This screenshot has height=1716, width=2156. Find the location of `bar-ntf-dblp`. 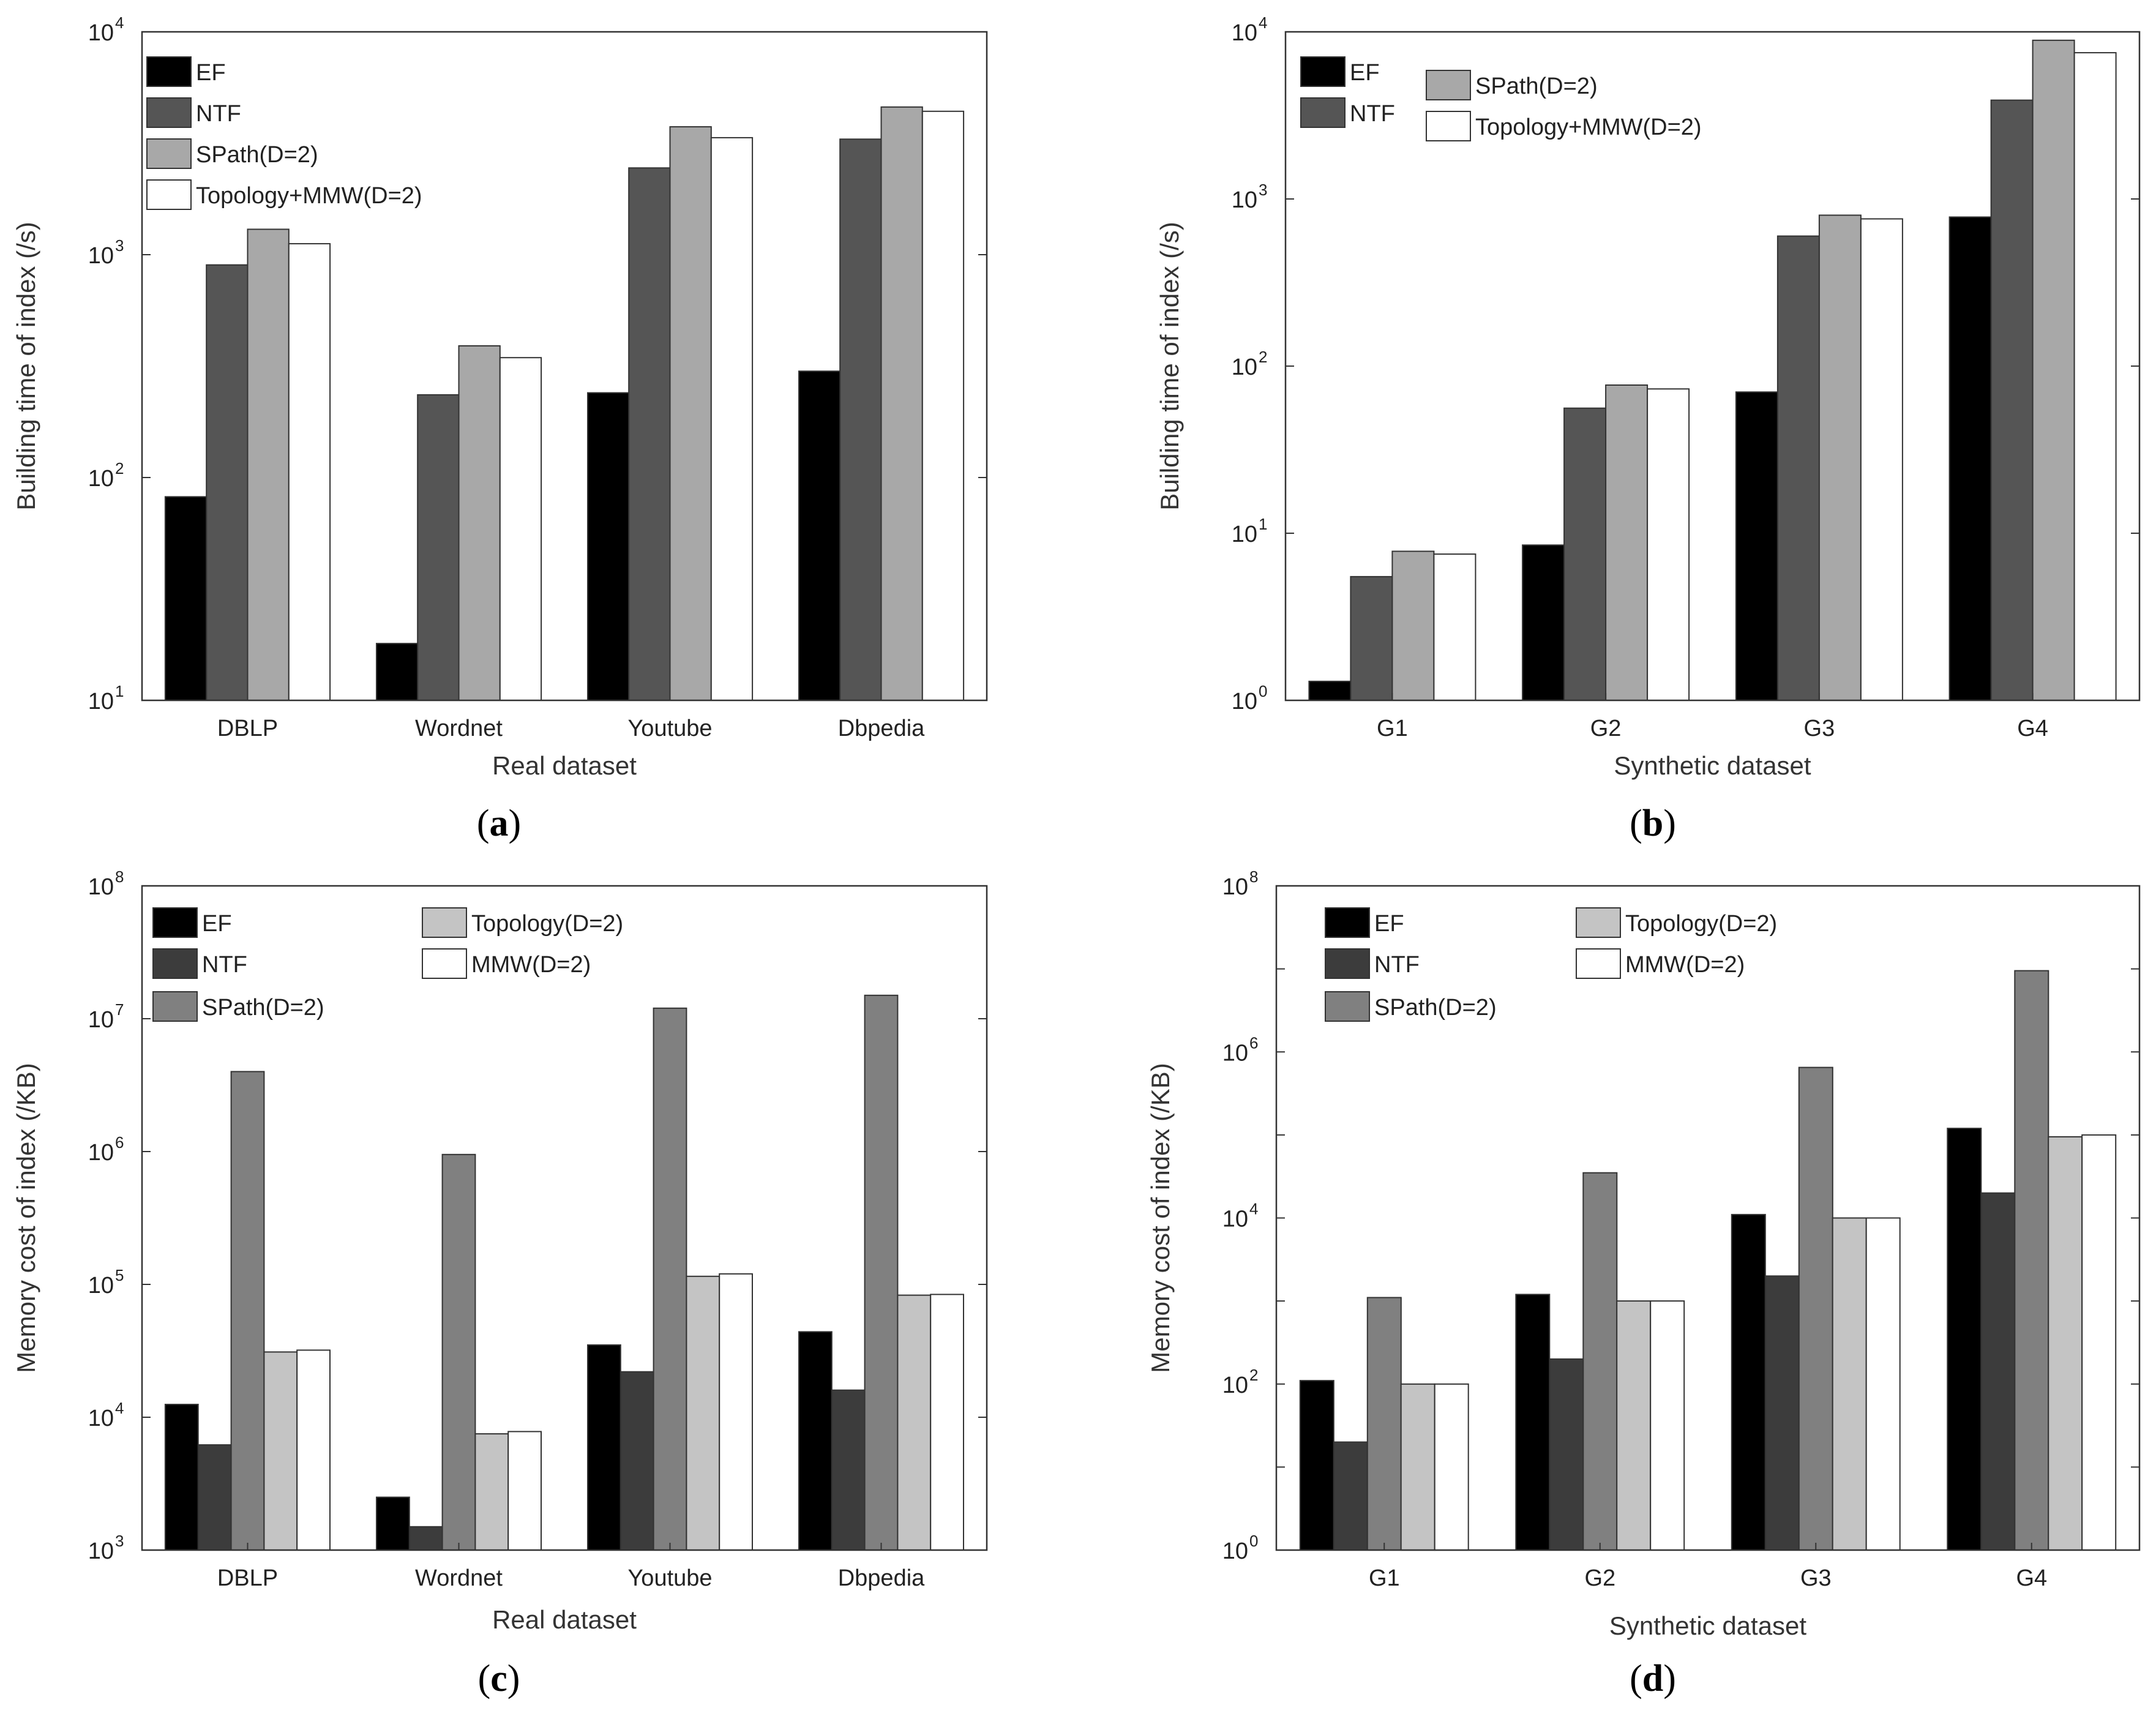

bar-ntf-dblp is located at coordinates (228, 482).